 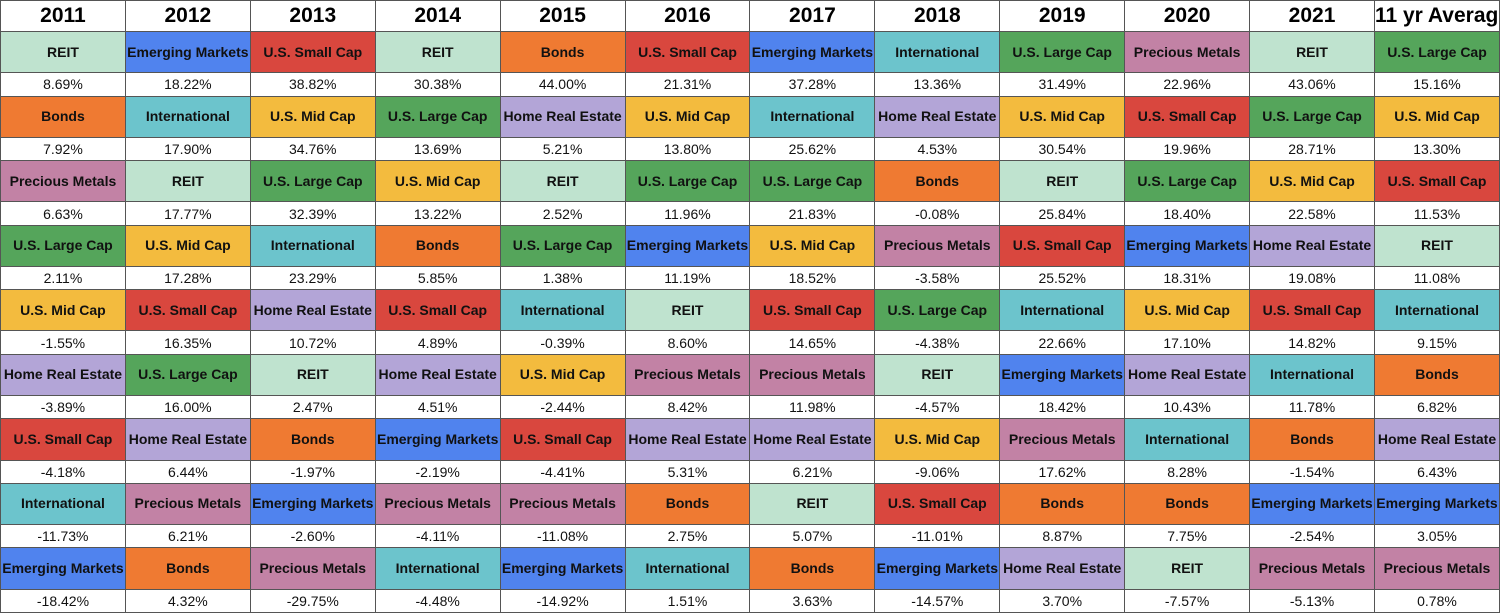 I want to click on return-value-cell: 19.08%, so click(x=1312, y=278).